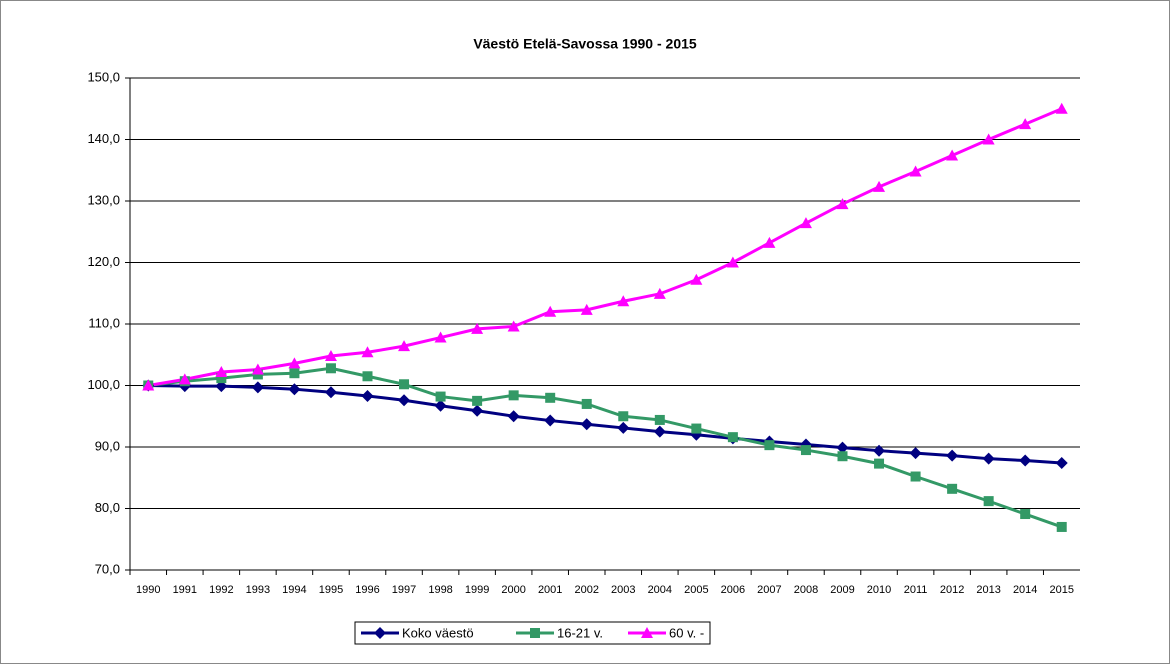 This screenshot has width=1170, height=664. Describe the element at coordinates (1061, 590) in the screenshot. I see `x-tick-label: 2015` at that location.